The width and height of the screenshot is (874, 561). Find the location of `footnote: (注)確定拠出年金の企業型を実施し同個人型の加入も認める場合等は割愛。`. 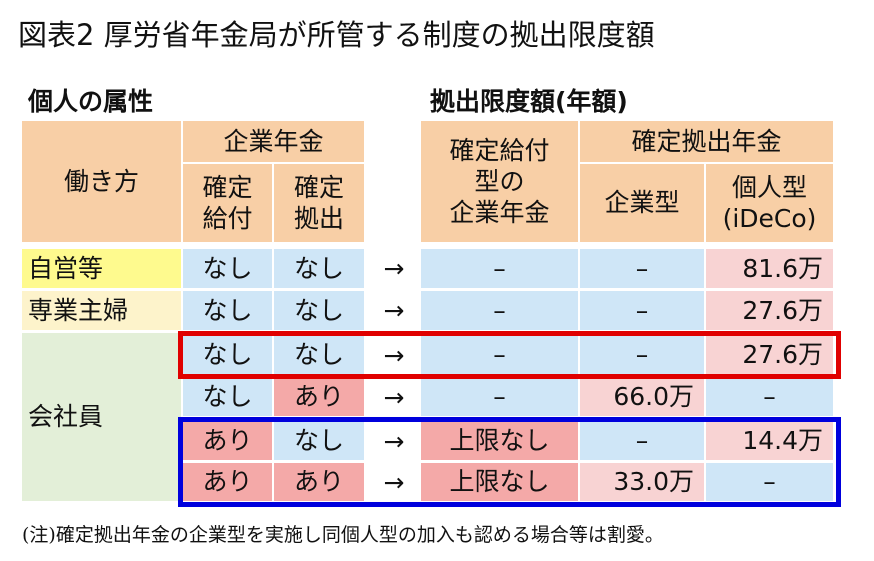

footnote: (注)確定拠出年金の企業型を実施し同個人型の加入も認める場合等は割愛。 is located at coordinates (343, 535).